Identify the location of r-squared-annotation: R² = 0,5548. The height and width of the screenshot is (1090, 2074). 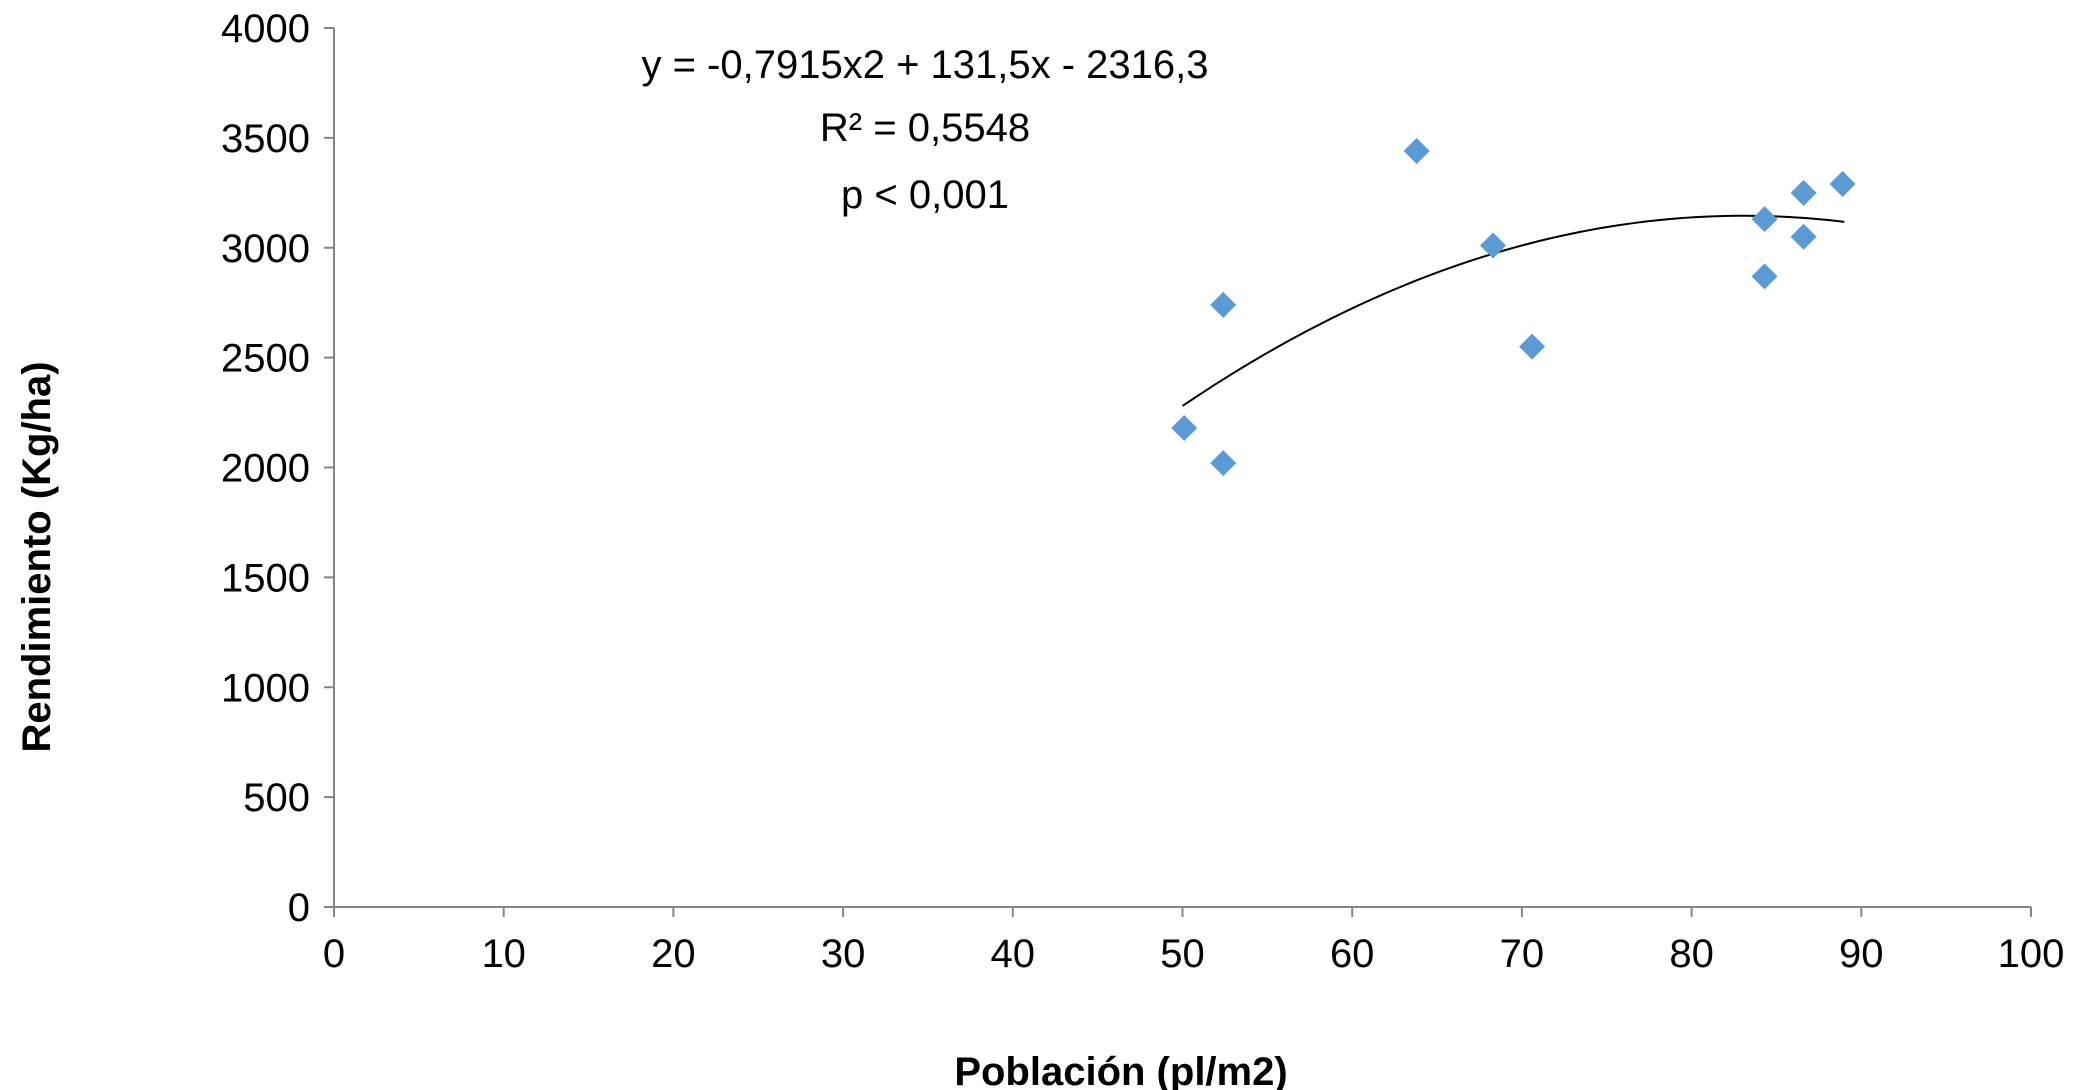
(925, 128).